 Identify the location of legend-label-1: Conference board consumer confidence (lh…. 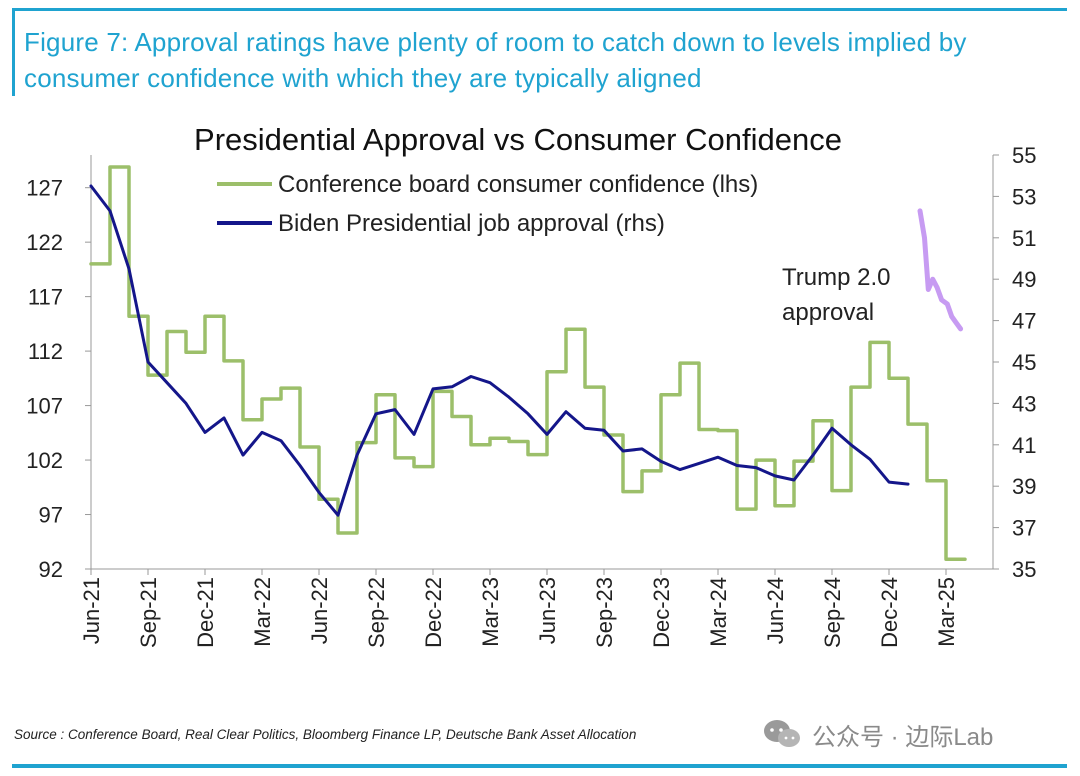
(518, 184).